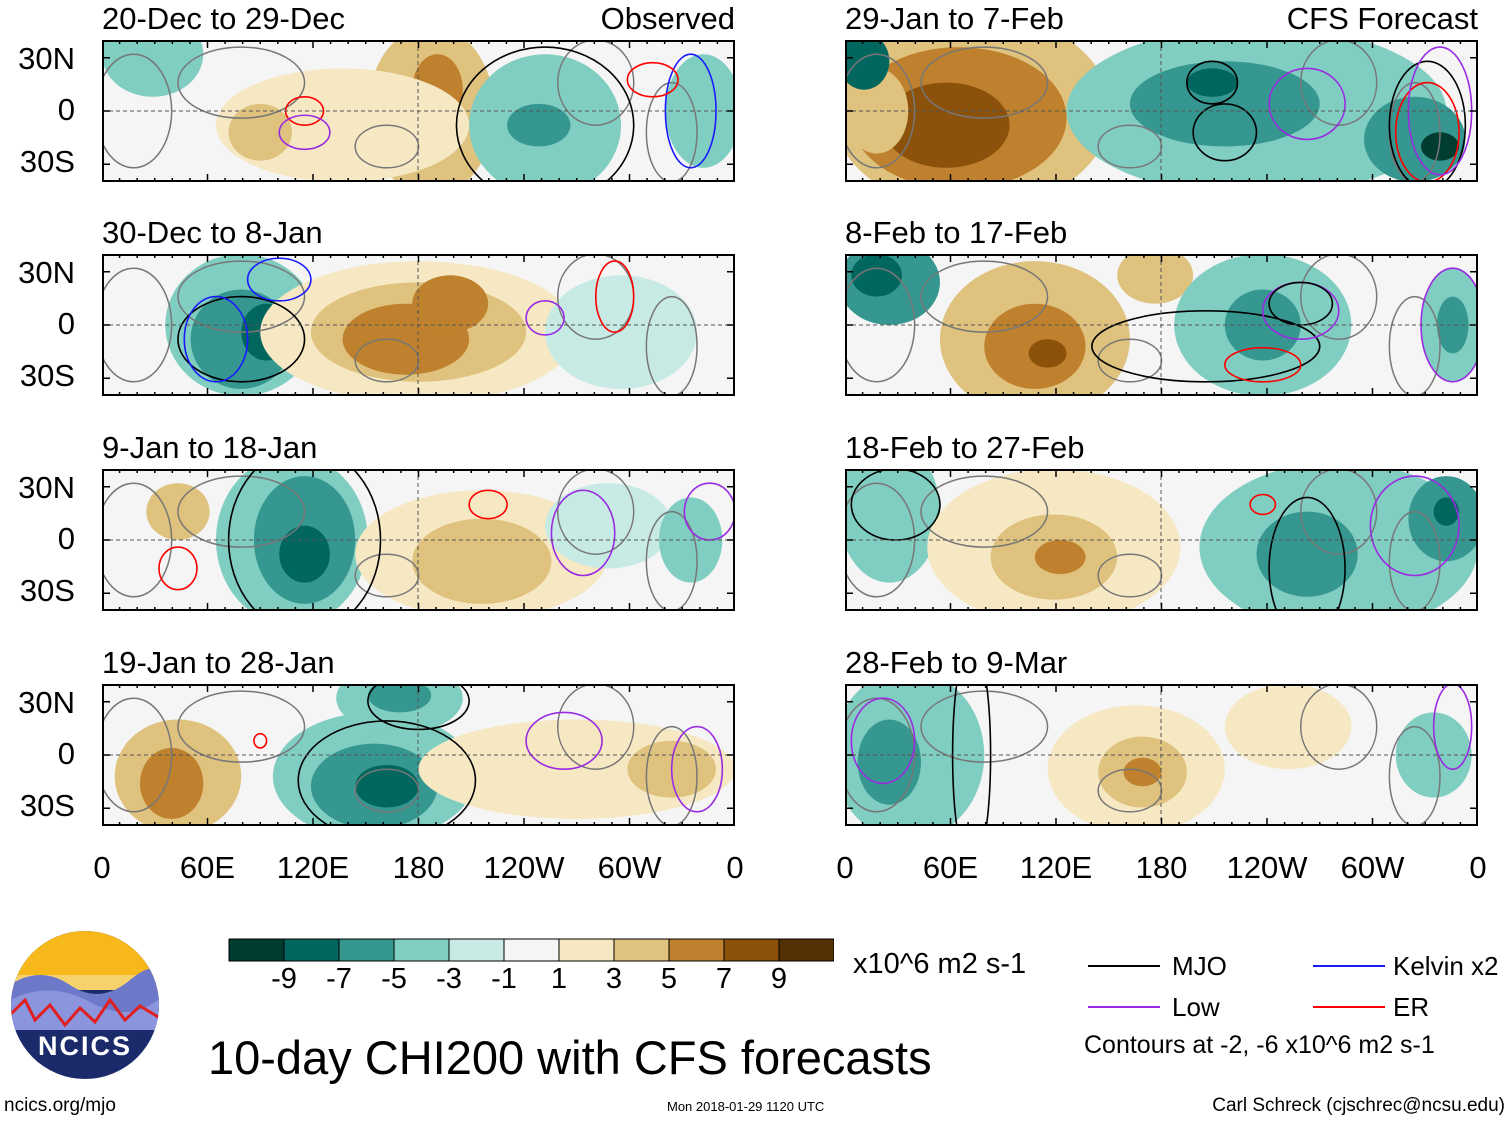 This screenshot has width=1510, height=1121. I want to click on colorbar-label: -3, so click(449, 979).